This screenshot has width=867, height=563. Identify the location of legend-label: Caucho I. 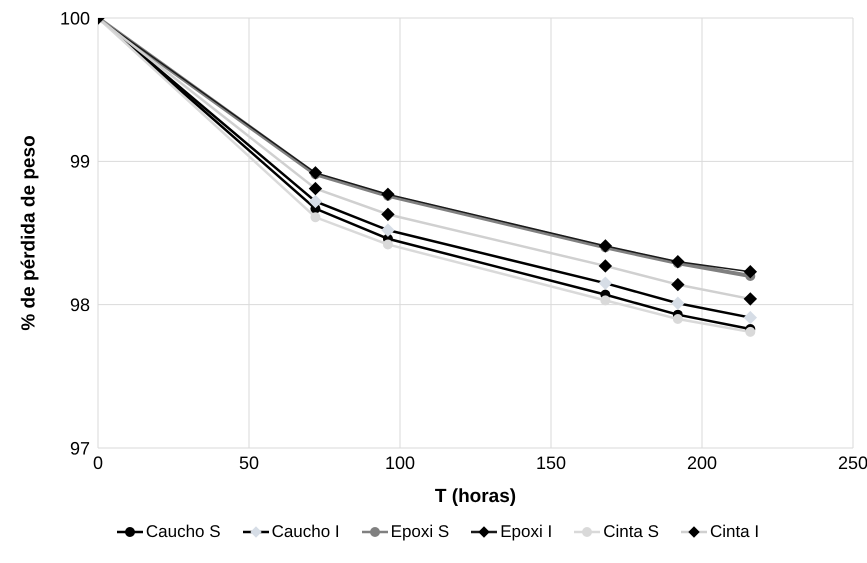
(306, 532).